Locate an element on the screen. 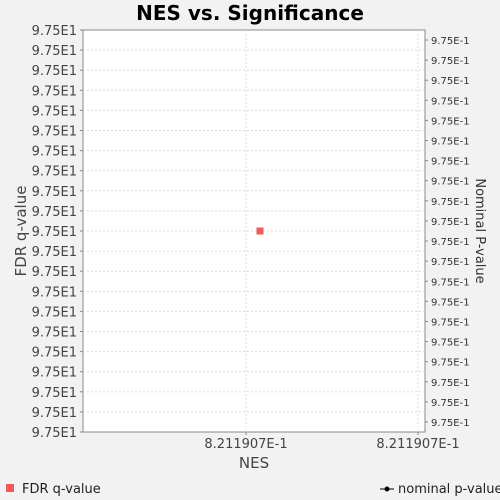 This screenshot has height=500, width=500. legend-fdr-label: FDR q-value is located at coordinates (61, 489).